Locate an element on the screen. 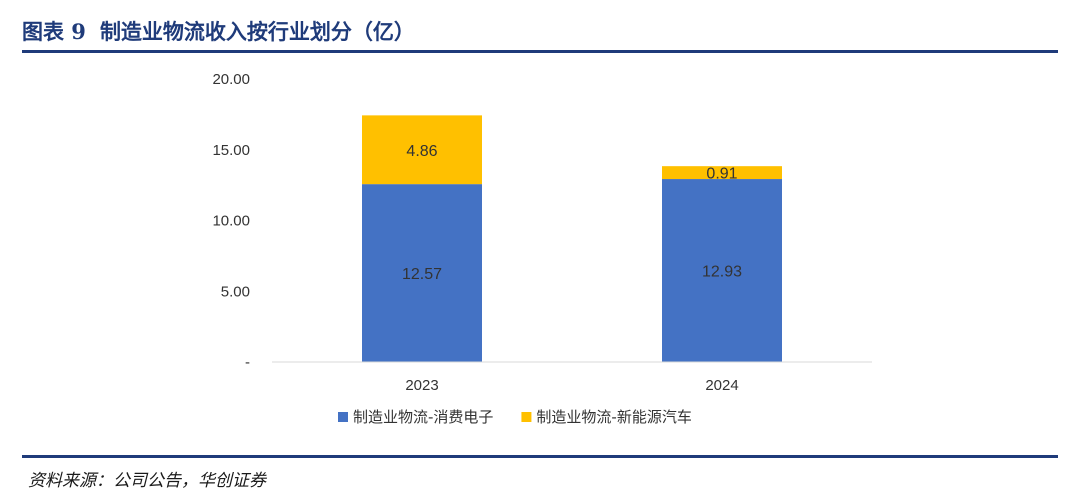 The width and height of the screenshot is (1080, 502). x-tick-label: 2024 is located at coordinates (721, 385).